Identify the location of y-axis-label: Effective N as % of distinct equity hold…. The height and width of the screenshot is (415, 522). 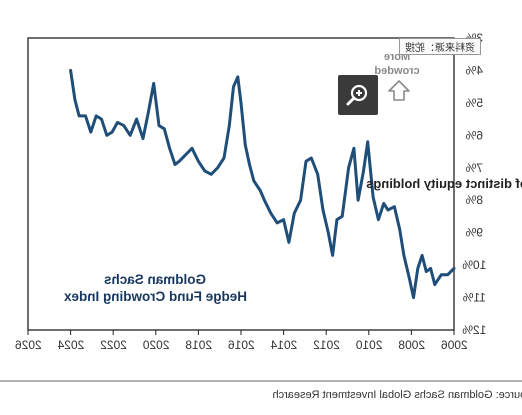
(444, 183).